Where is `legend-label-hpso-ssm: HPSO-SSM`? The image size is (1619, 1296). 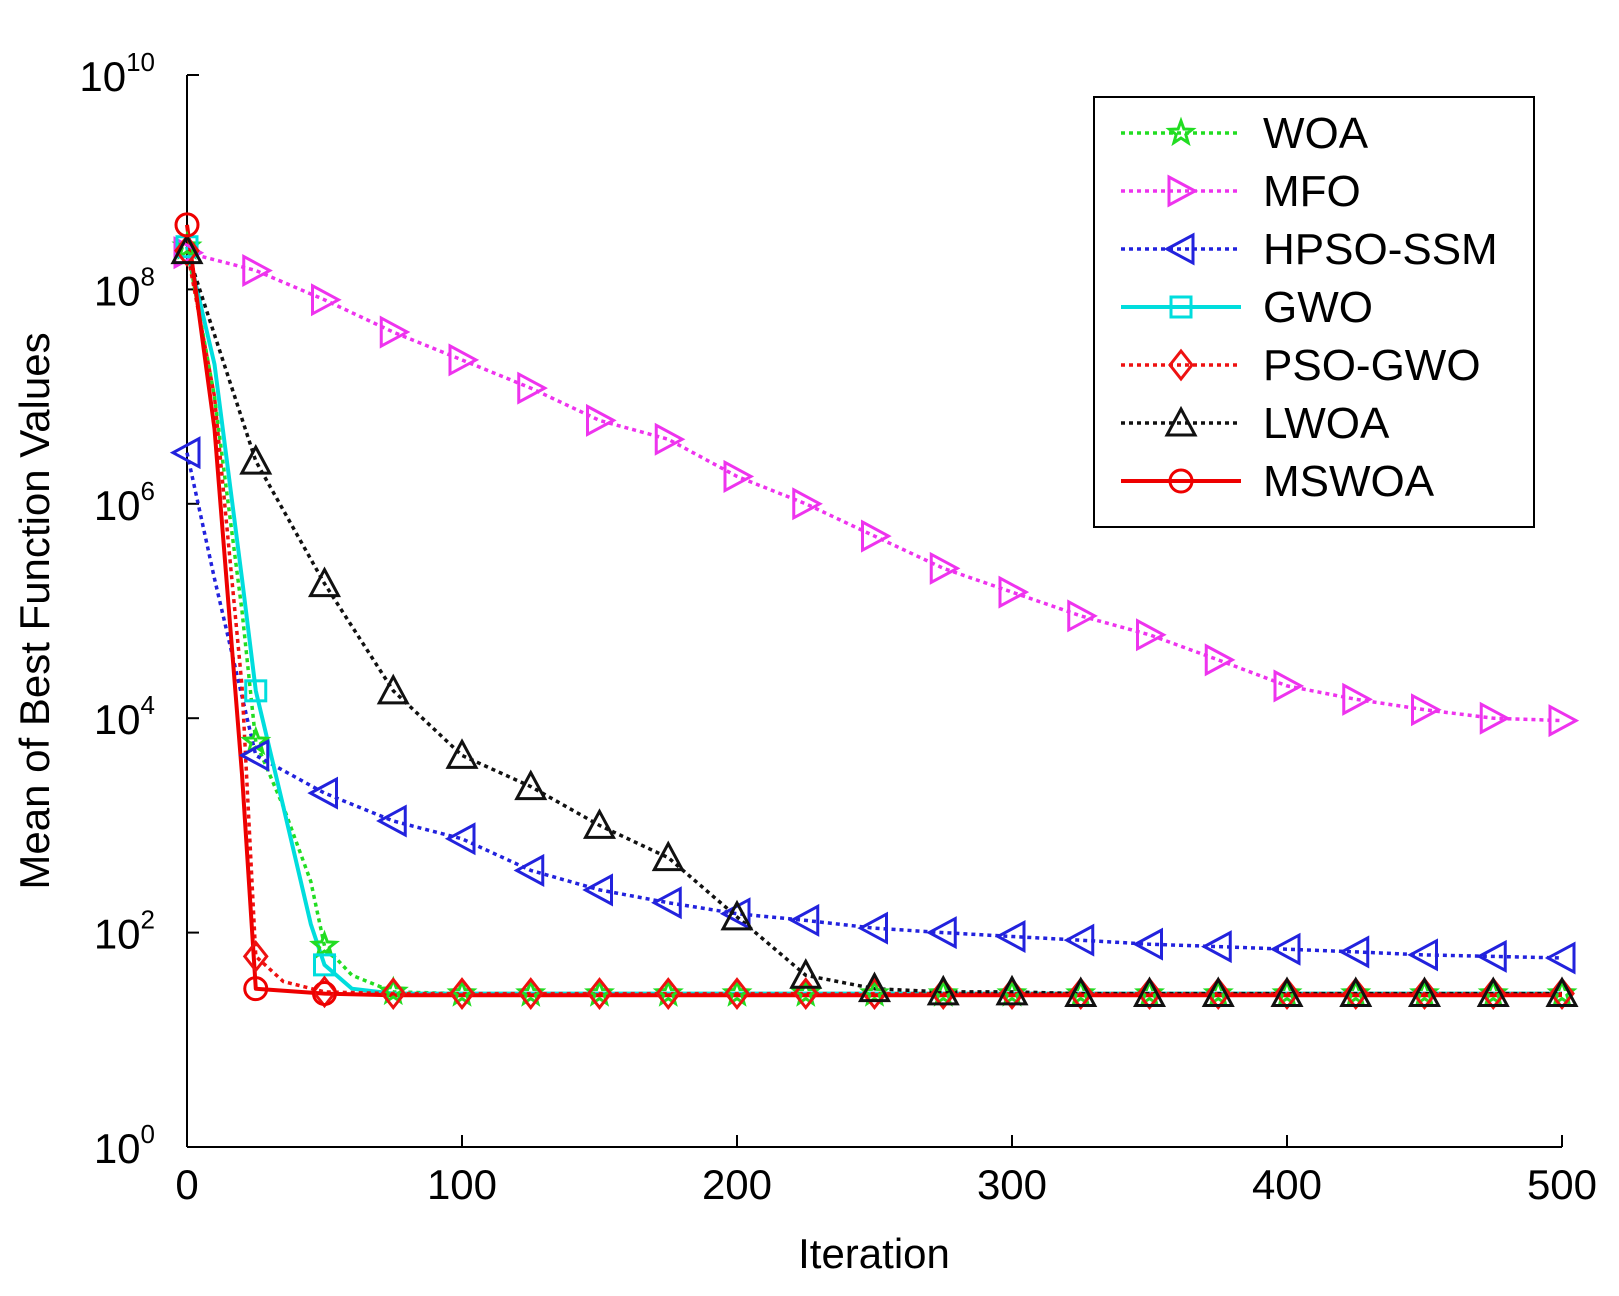 legend-label-hpso-ssm: HPSO-SSM is located at coordinates (1380, 249).